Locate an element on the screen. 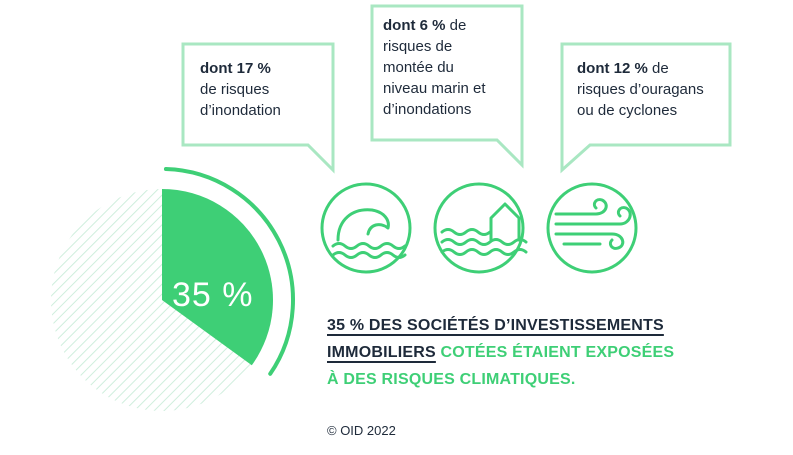 The height and width of the screenshot is (455, 793). headline-part-3: COTÉES ÉTAIENT EXPOSÉES is located at coordinates (555, 352).